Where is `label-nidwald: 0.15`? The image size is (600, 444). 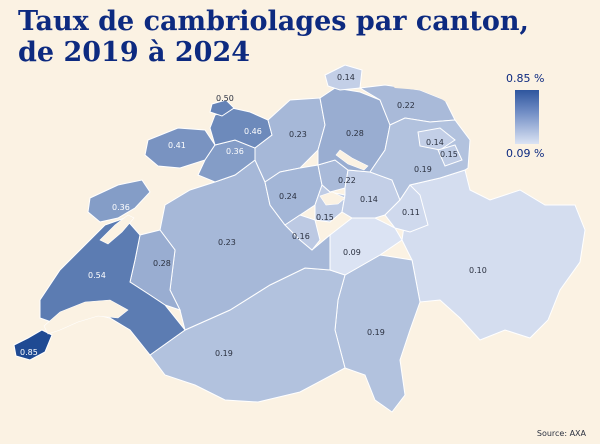 label-nidwald: 0.15 is located at coordinates (325, 217).